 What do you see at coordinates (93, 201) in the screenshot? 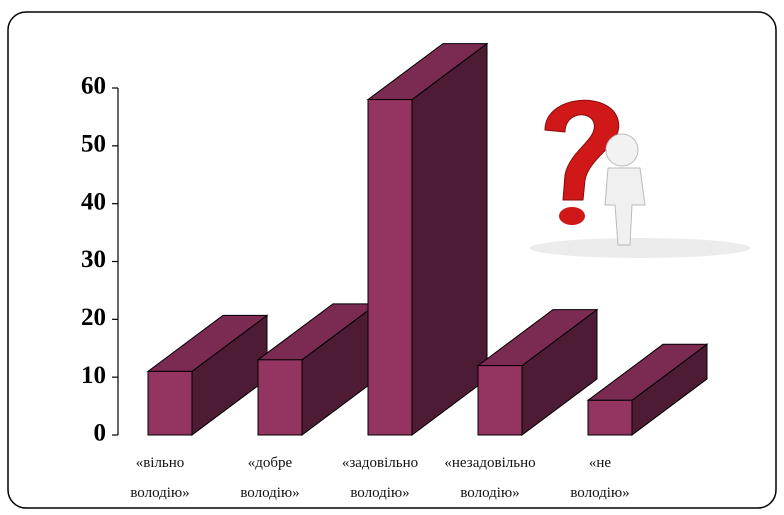
I see `y-tick-label: 40` at bounding box center [93, 201].